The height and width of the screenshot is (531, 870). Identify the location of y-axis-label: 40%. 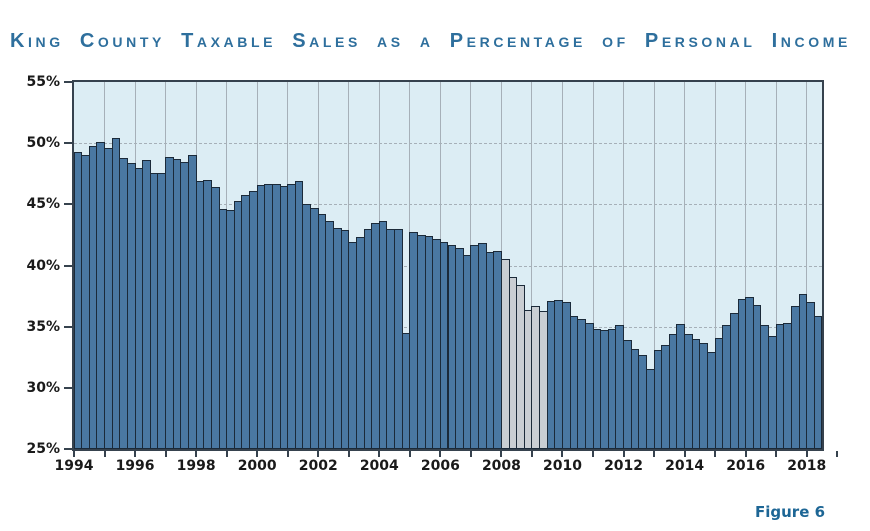
(43, 265).